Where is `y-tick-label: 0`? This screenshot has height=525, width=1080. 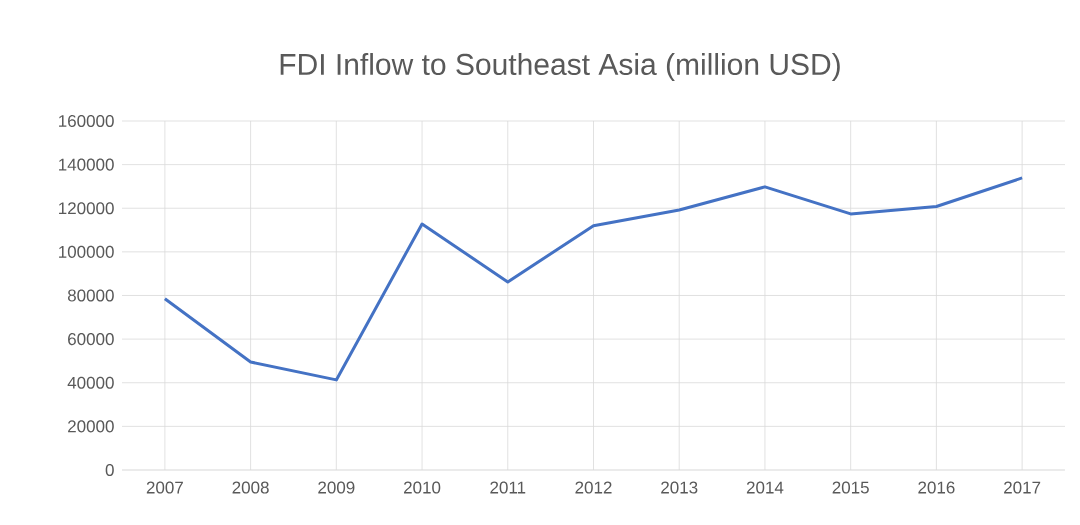
y-tick-label: 0 is located at coordinates (109, 470).